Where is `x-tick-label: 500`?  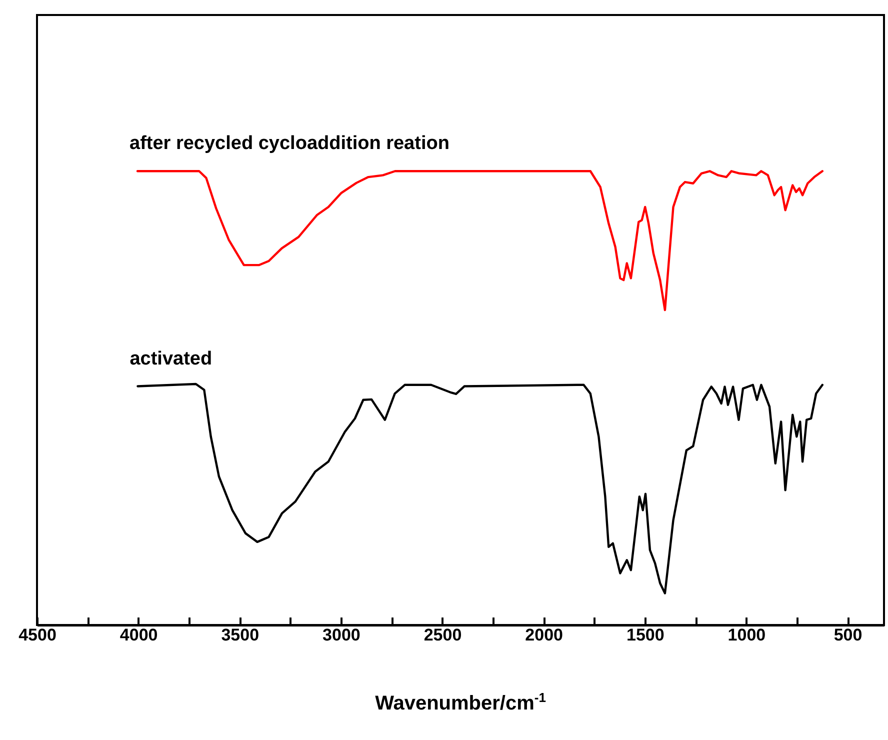 x-tick-label: 500 is located at coordinates (848, 635).